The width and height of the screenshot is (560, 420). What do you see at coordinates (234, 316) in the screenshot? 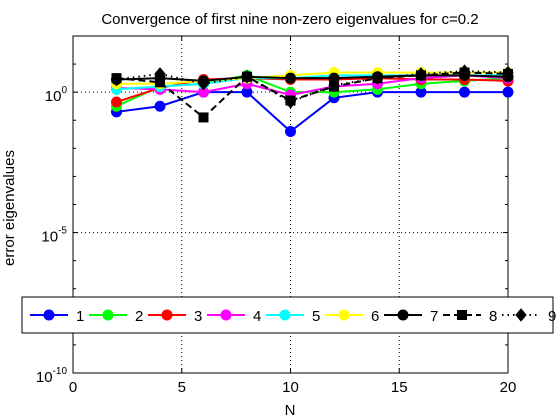
I see `legend-item: 4` at bounding box center [234, 316].